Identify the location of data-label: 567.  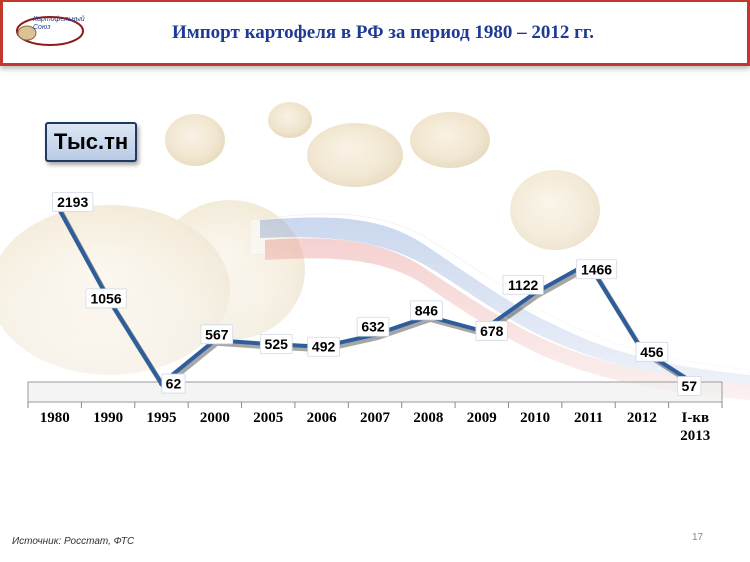
(217, 334).